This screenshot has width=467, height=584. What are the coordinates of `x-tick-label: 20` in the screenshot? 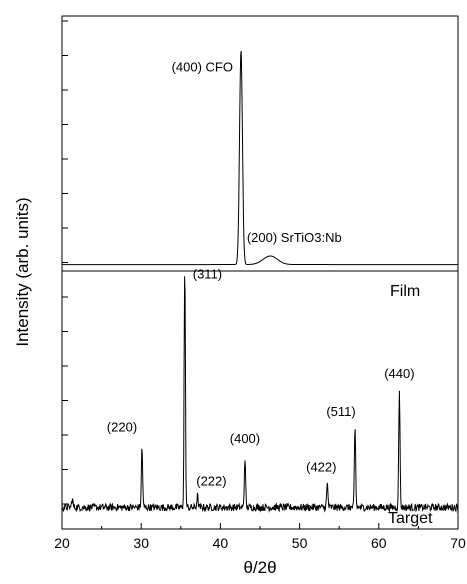 It's located at (62, 543).